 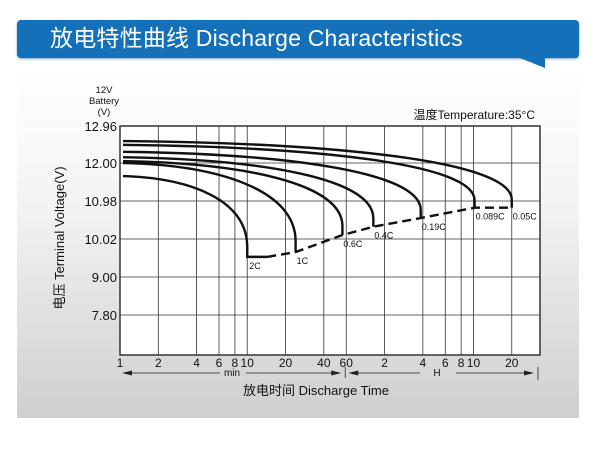 I want to click on discharge-curve-0.19C, so click(x=272, y=184).